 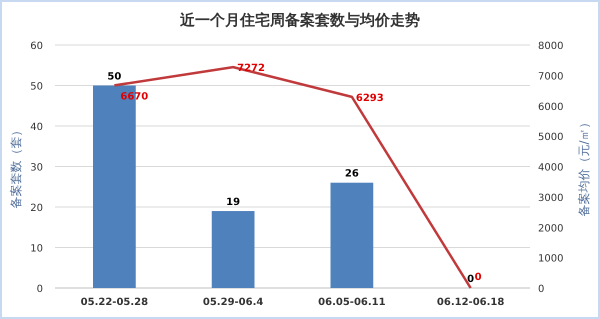 I want to click on x-tick-label: 05.29-06.4, so click(x=233, y=302).